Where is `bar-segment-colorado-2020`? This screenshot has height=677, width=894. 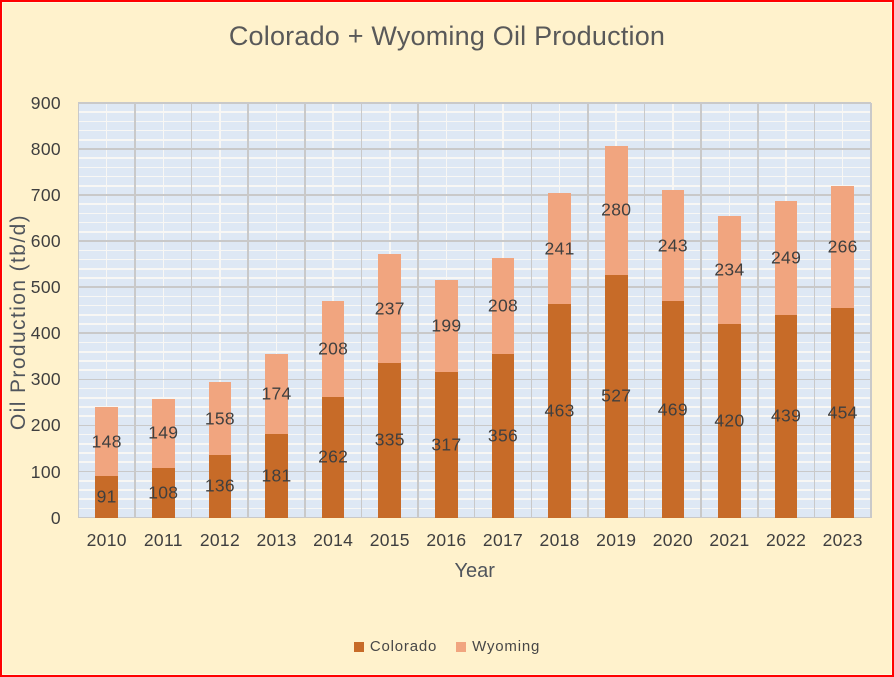 bar-segment-colorado-2020 is located at coordinates (673, 409).